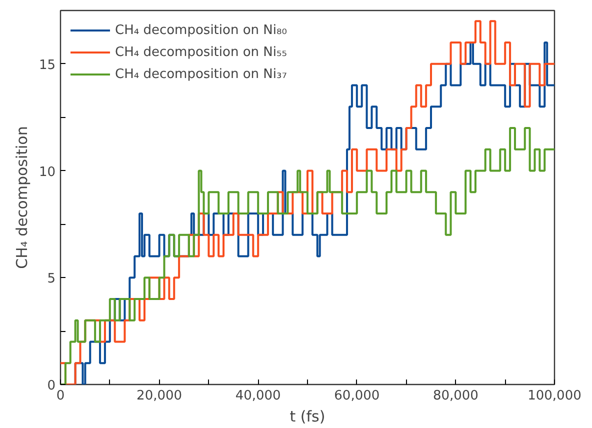  I want to click on x-tick-label: 20,000, so click(159, 396).